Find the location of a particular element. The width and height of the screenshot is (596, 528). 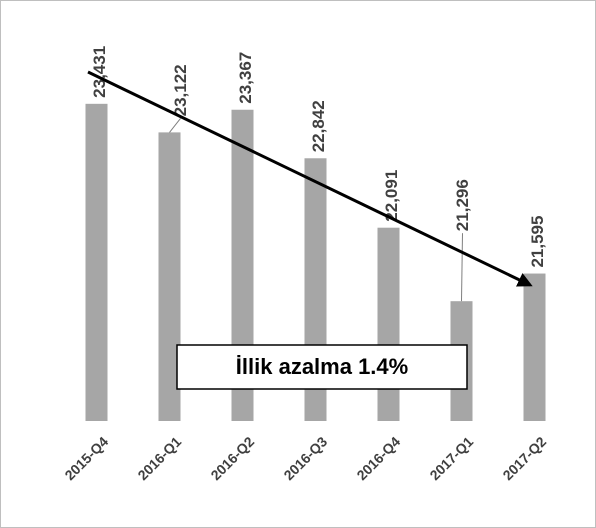

value-label: 21,296 is located at coordinates (462, 205).